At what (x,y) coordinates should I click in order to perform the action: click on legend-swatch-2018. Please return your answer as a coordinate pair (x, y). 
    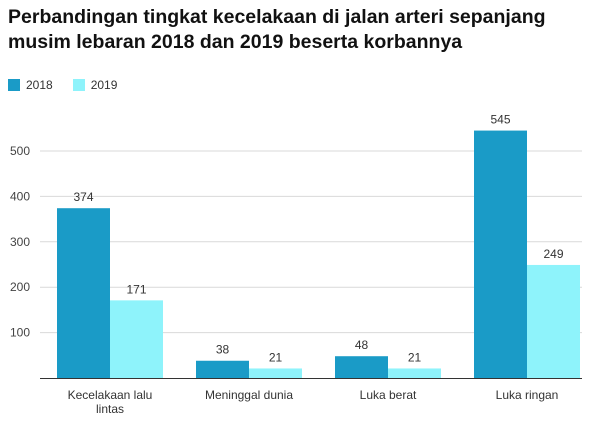
    Looking at the image, I should click on (14, 85).